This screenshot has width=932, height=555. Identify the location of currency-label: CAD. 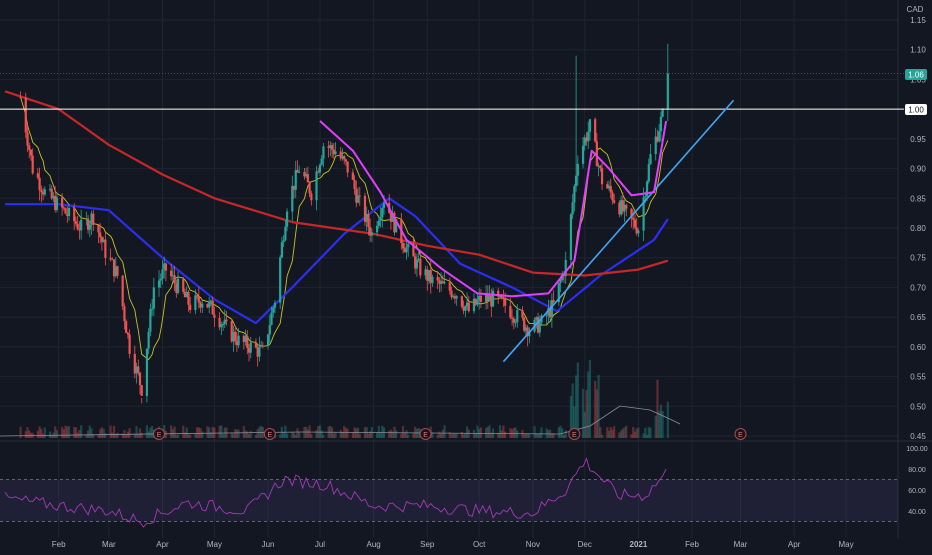
(915, 9).